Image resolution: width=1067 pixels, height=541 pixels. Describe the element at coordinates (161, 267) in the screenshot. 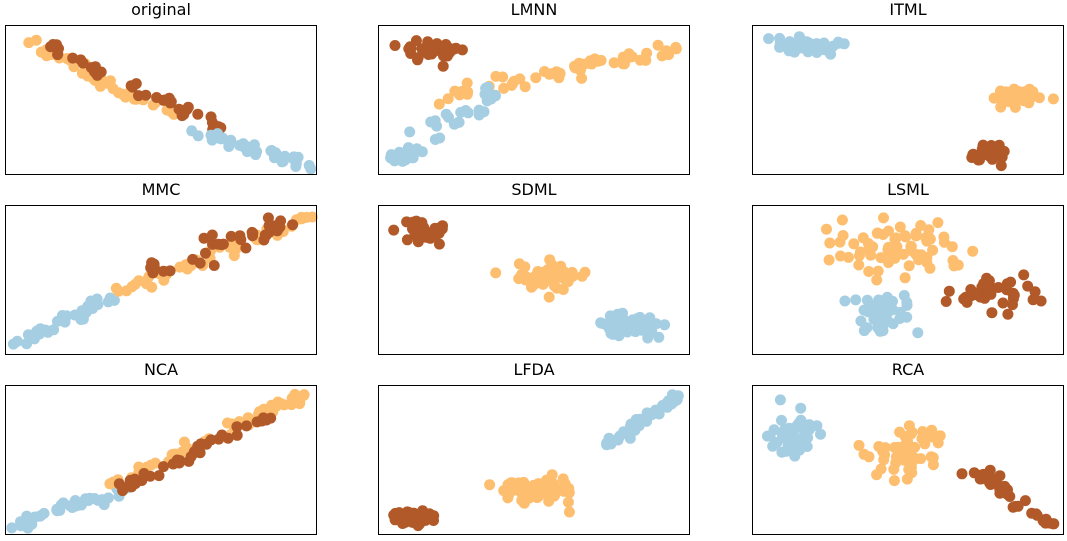

I see `panel-mmc: MMC` at that location.